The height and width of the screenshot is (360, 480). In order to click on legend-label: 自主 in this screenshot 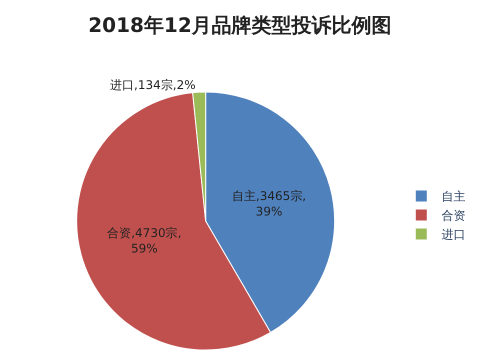, I will do `click(453, 197)`.